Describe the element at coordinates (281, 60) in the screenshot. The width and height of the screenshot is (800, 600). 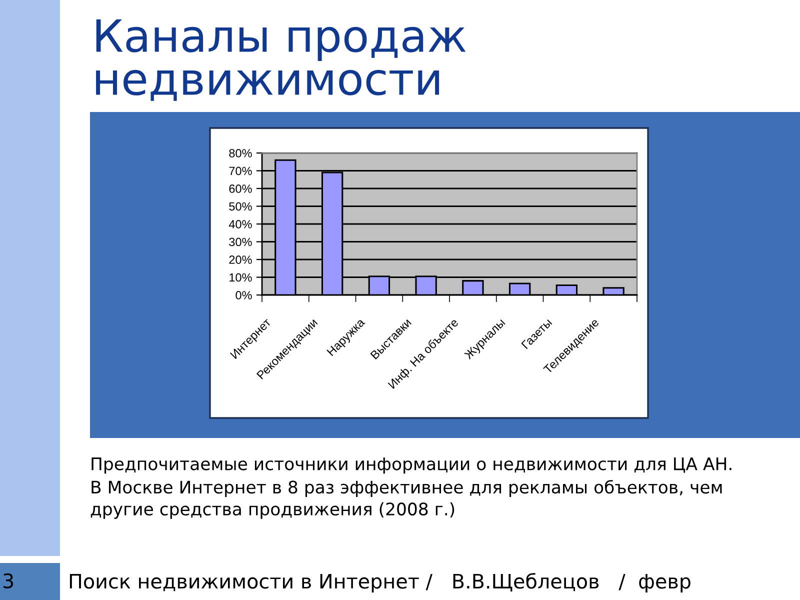
I see `chart-title: Каналы продаж недвижимости` at that location.